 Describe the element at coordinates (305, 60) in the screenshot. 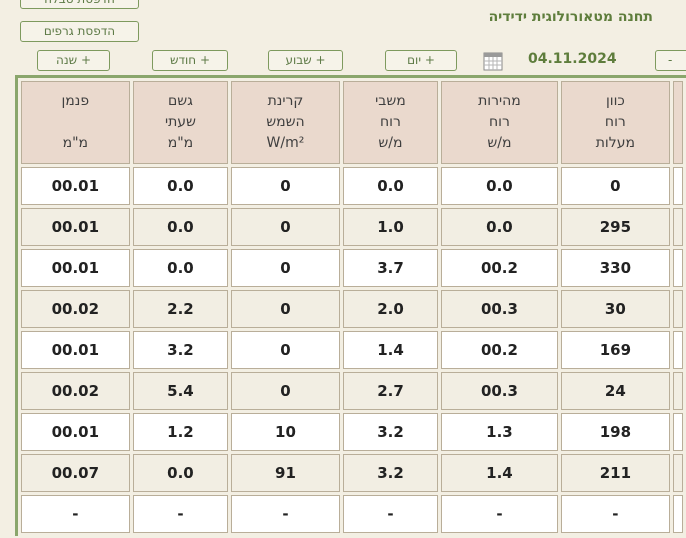

I see `add-week-button: שבוע +` at that location.